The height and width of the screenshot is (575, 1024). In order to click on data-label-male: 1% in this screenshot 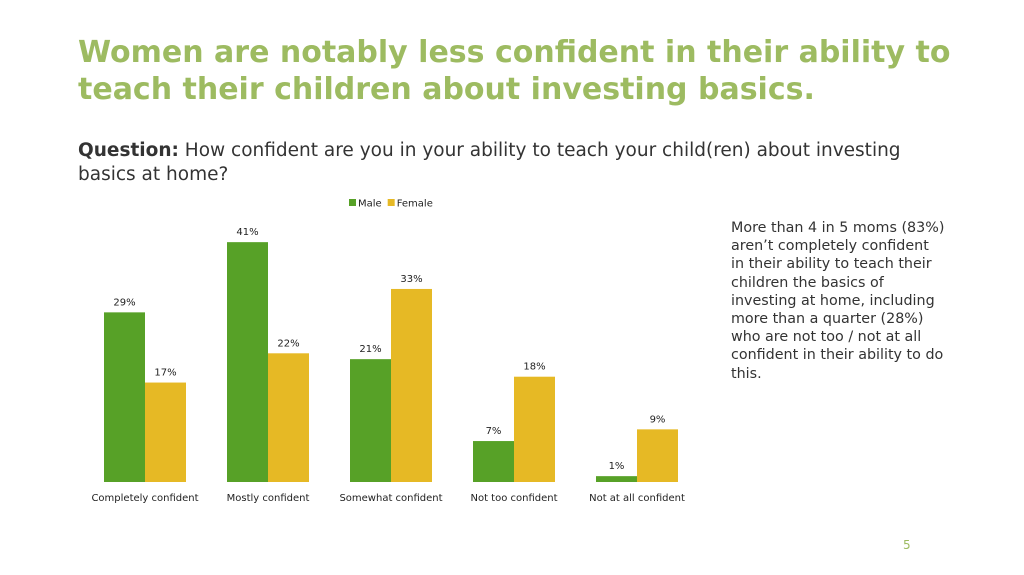, I will do `click(617, 466)`.